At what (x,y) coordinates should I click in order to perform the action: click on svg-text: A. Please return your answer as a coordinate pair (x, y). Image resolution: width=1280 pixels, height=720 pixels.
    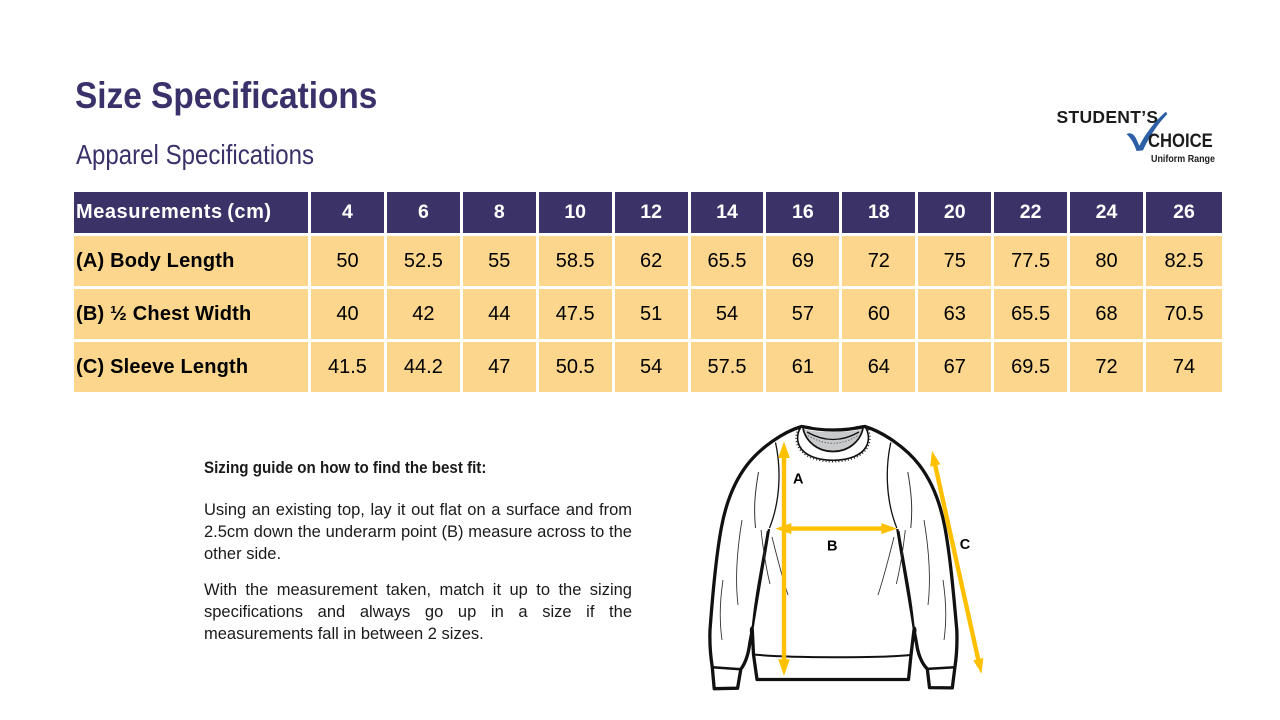
    Looking at the image, I should click on (798, 480).